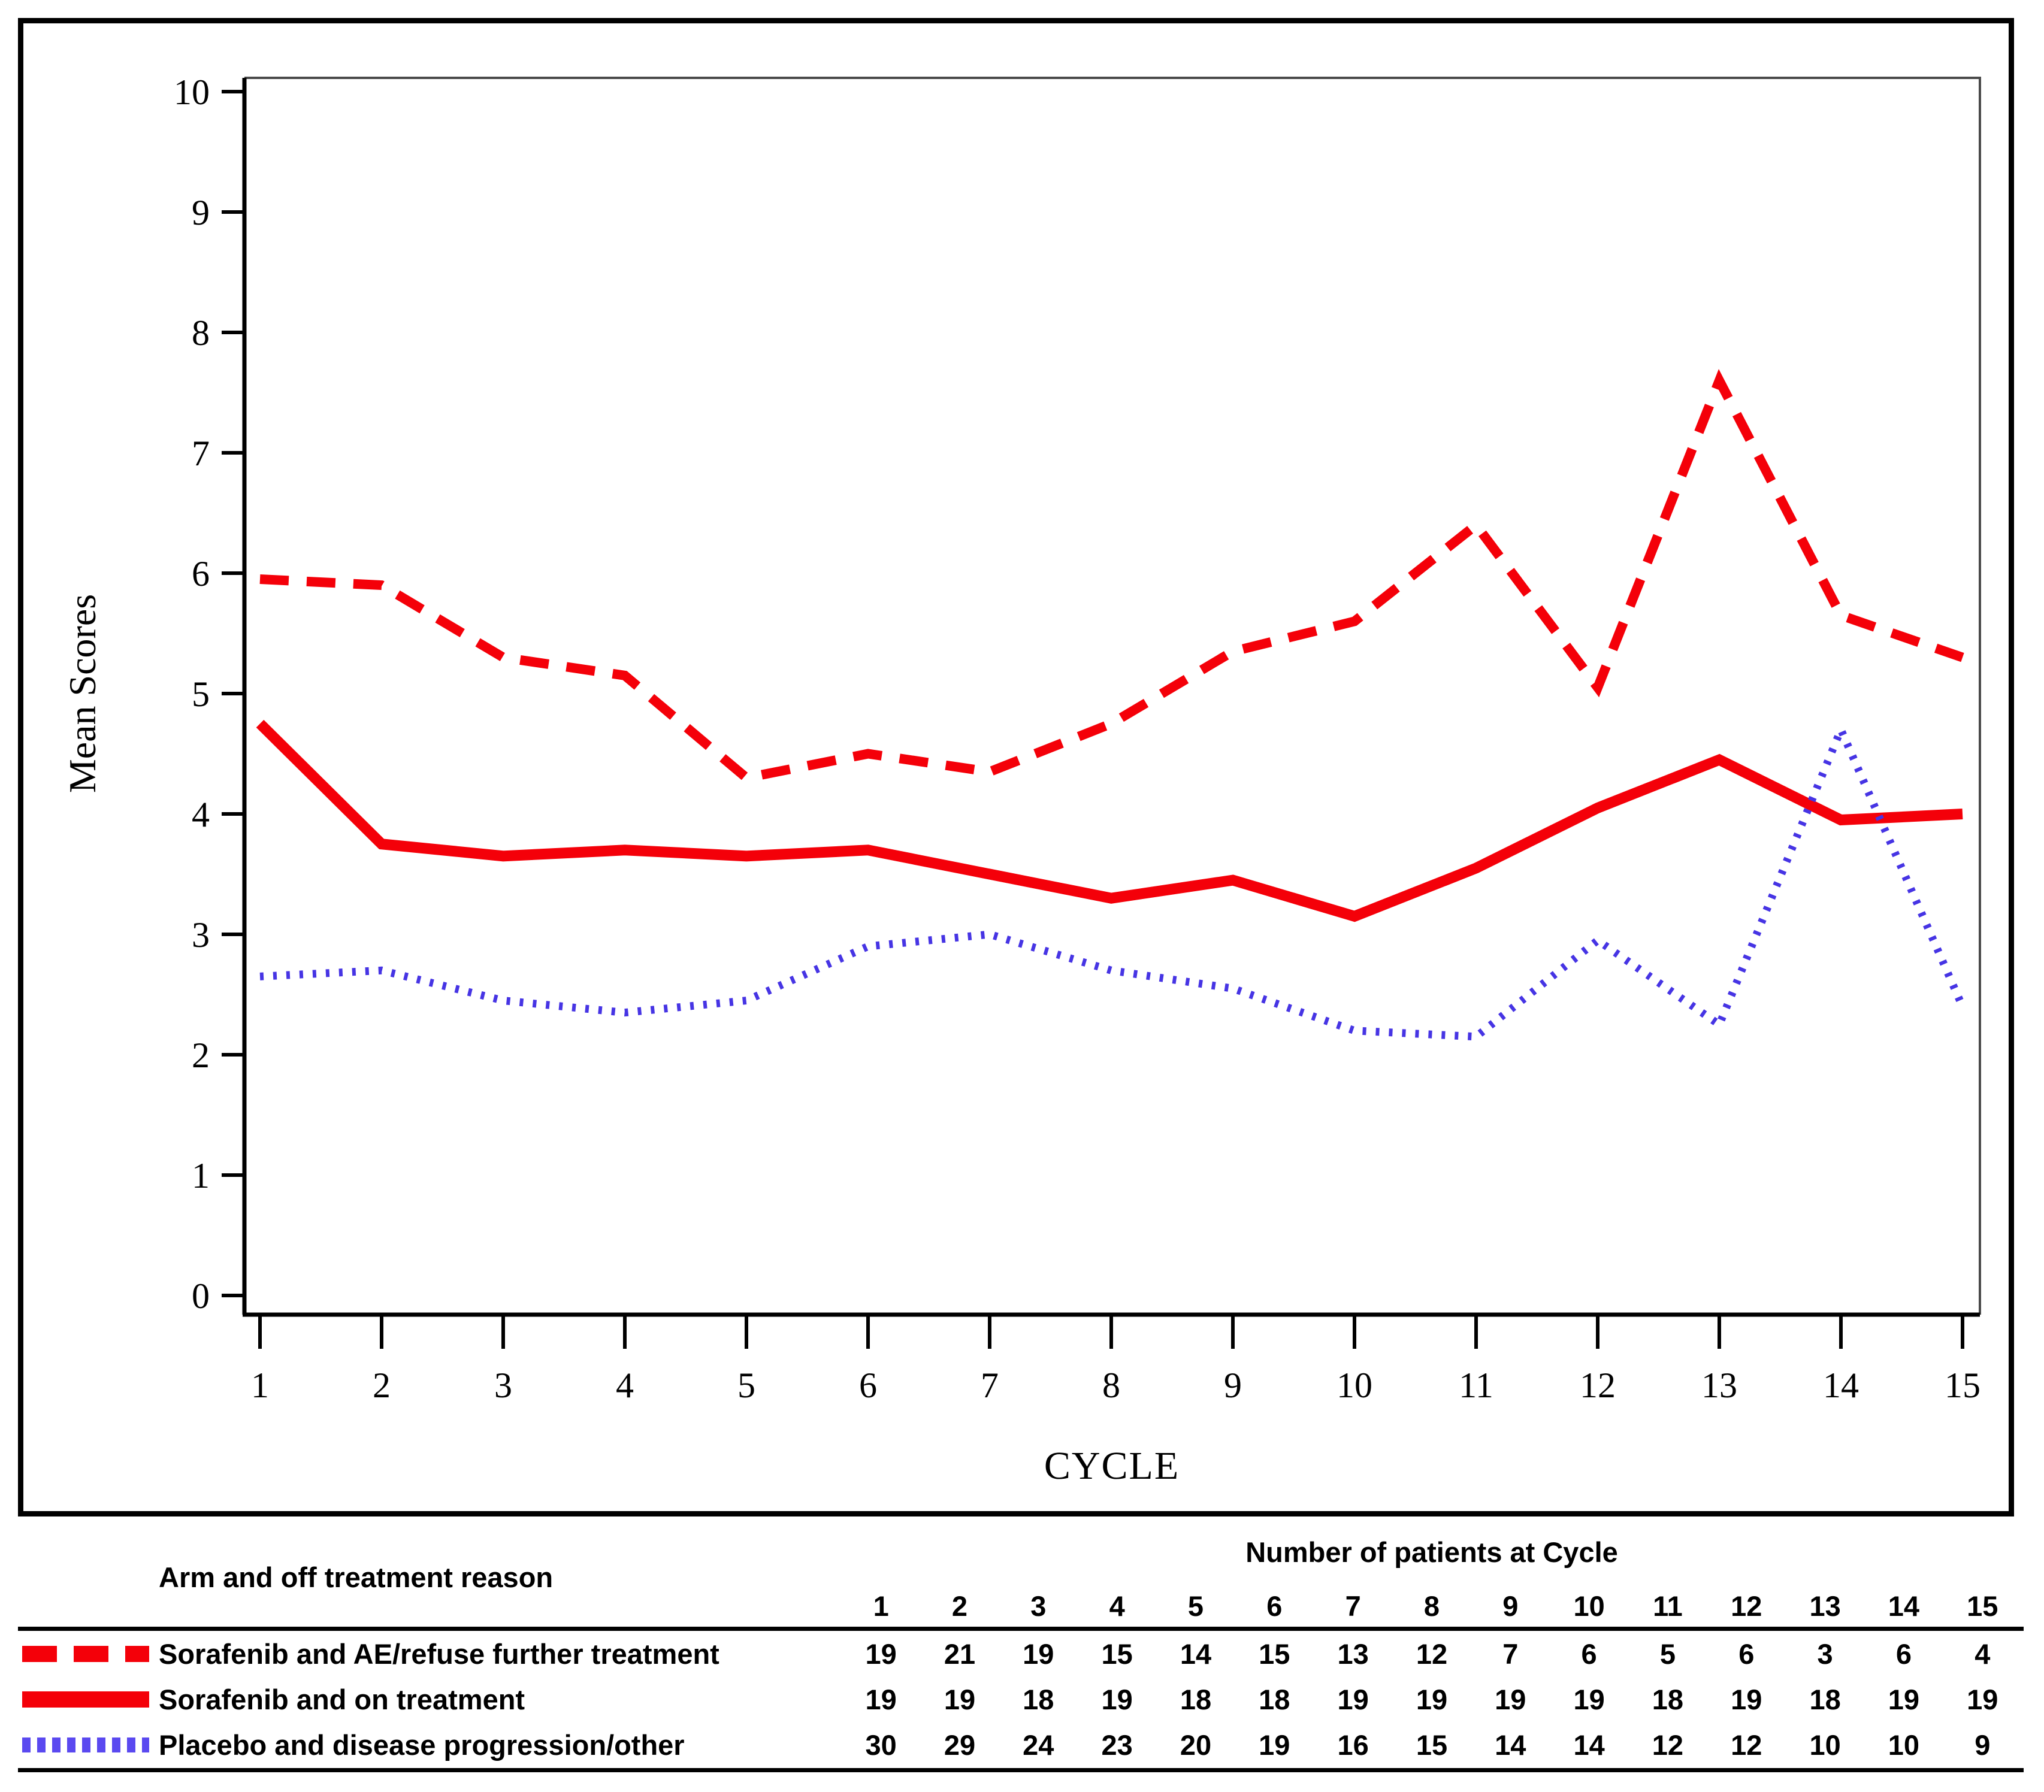  What do you see at coordinates (85, 1653) in the screenshot?
I see `legend-swatch-dashed-red` at bounding box center [85, 1653].